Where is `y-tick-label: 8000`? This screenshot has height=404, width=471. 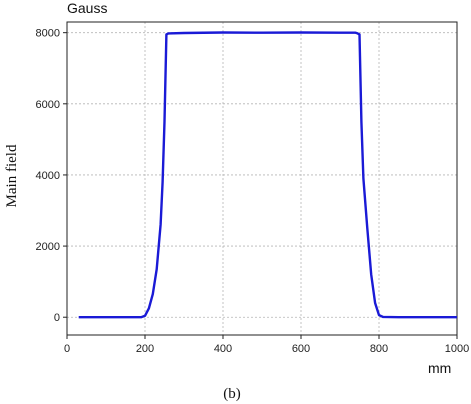 y-tick-label: 8000 is located at coordinates (48, 34).